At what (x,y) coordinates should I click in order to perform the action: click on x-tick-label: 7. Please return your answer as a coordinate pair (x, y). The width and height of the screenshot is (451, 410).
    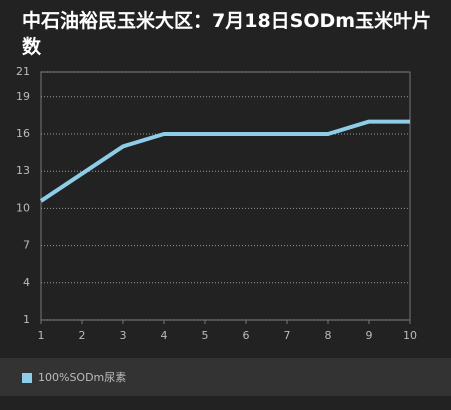
    Looking at the image, I should click on (287, 335).